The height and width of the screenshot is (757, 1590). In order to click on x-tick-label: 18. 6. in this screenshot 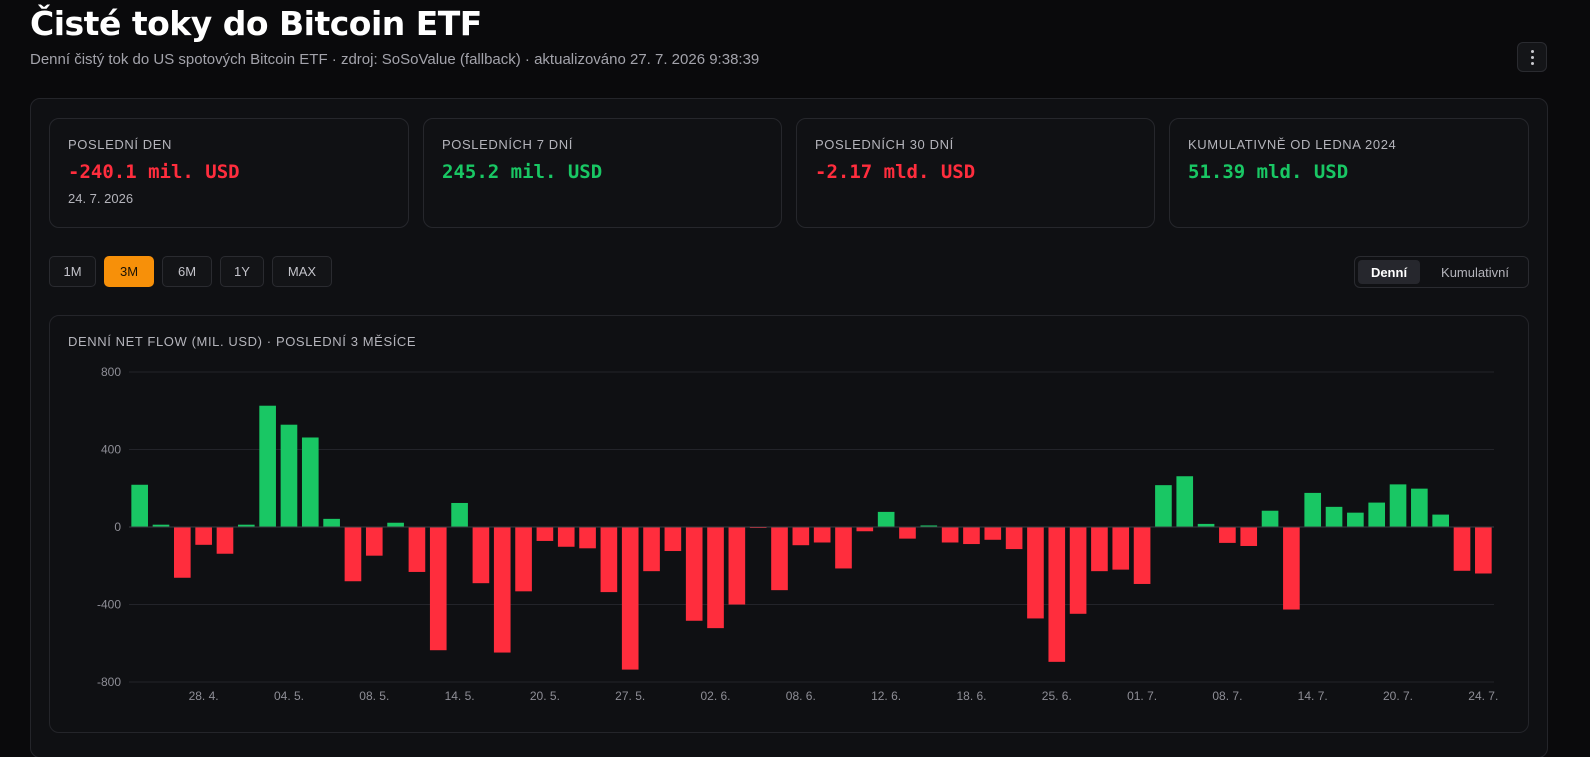, I will do `click(971, 696)`.